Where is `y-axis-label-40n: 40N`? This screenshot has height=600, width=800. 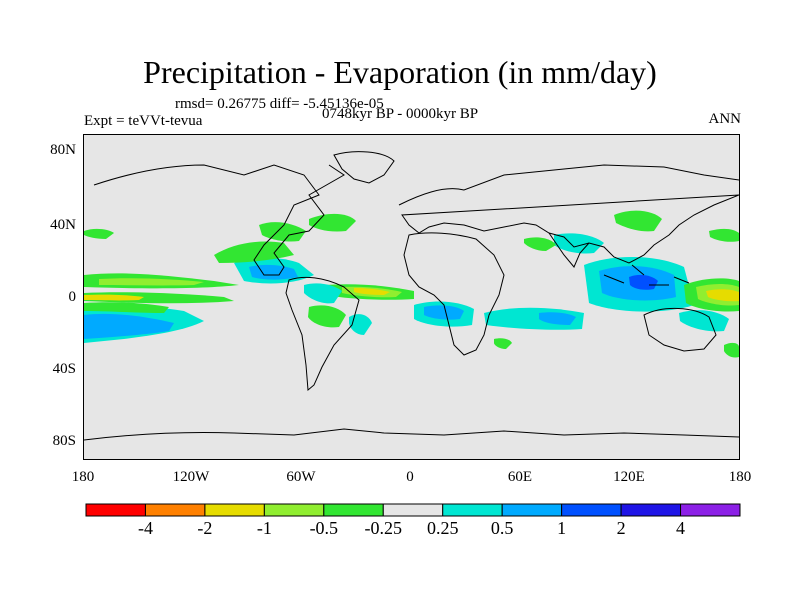
y-axis-label-40n: 40N is located at coordinates (63, 225).